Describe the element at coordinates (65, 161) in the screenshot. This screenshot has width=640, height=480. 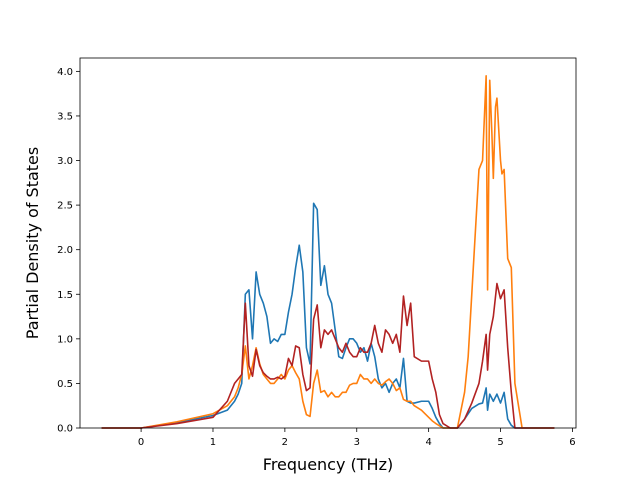
I see `y-tick-label: 3.0` at that location.